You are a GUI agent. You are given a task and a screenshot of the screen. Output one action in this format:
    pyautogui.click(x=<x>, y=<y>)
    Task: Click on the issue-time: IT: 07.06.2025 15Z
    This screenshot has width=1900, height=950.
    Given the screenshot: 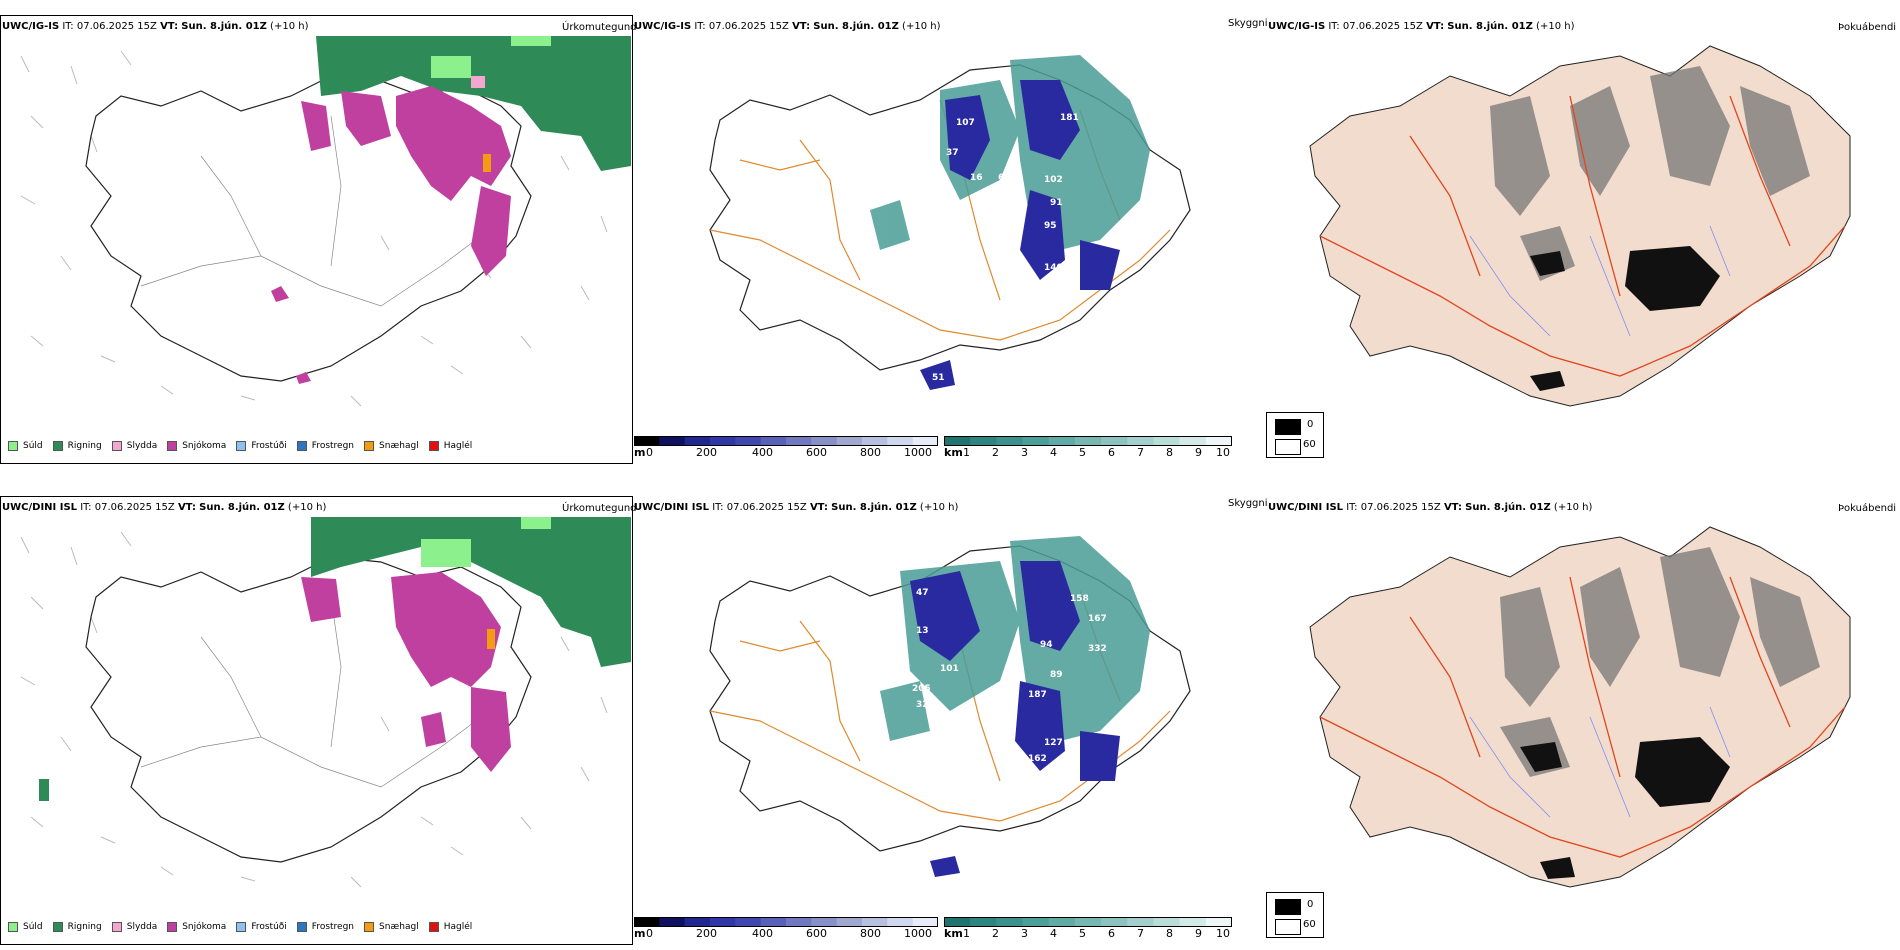 What is the action you would take?
    pyautogui.click(x=759, y=507)
    